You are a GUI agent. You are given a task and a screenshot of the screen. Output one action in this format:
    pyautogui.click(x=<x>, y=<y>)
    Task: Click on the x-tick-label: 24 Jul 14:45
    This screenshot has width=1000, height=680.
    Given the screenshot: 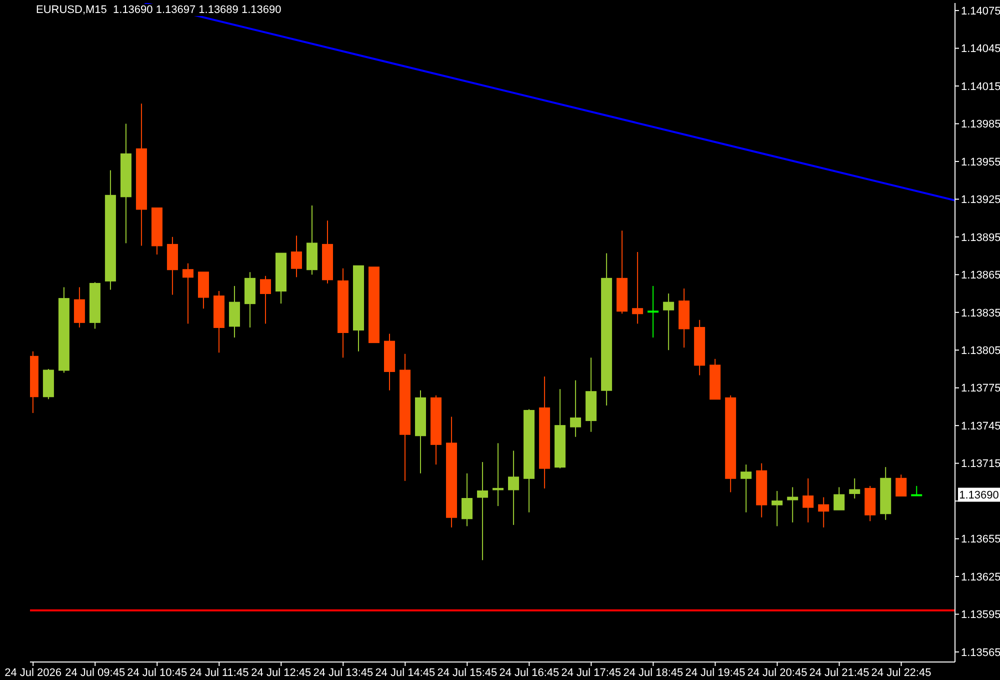 What is the action you would take?
    pyautogui.click(x=405, y=672)
    